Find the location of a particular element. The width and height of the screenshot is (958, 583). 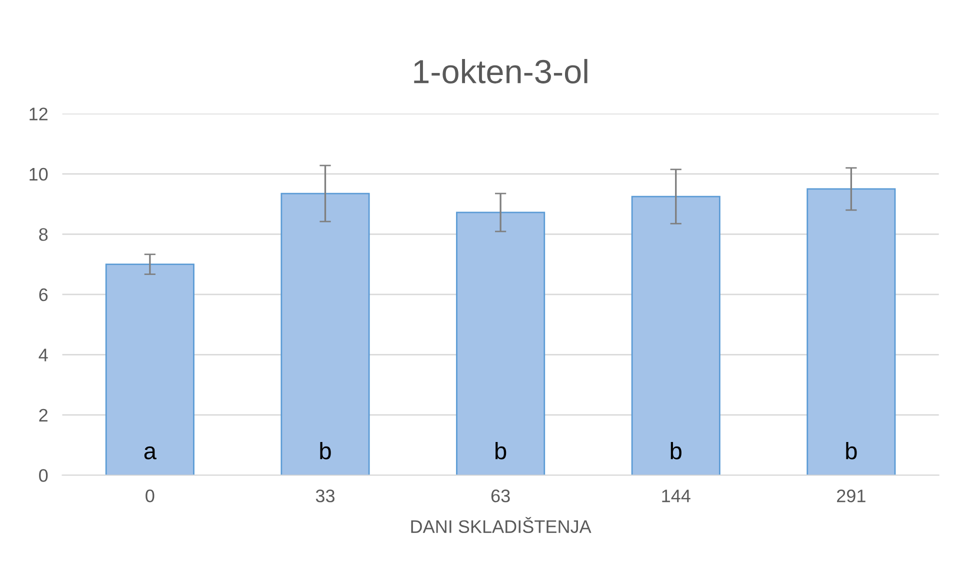

y-tick-label: 2 is located at coordinates (43, 415).